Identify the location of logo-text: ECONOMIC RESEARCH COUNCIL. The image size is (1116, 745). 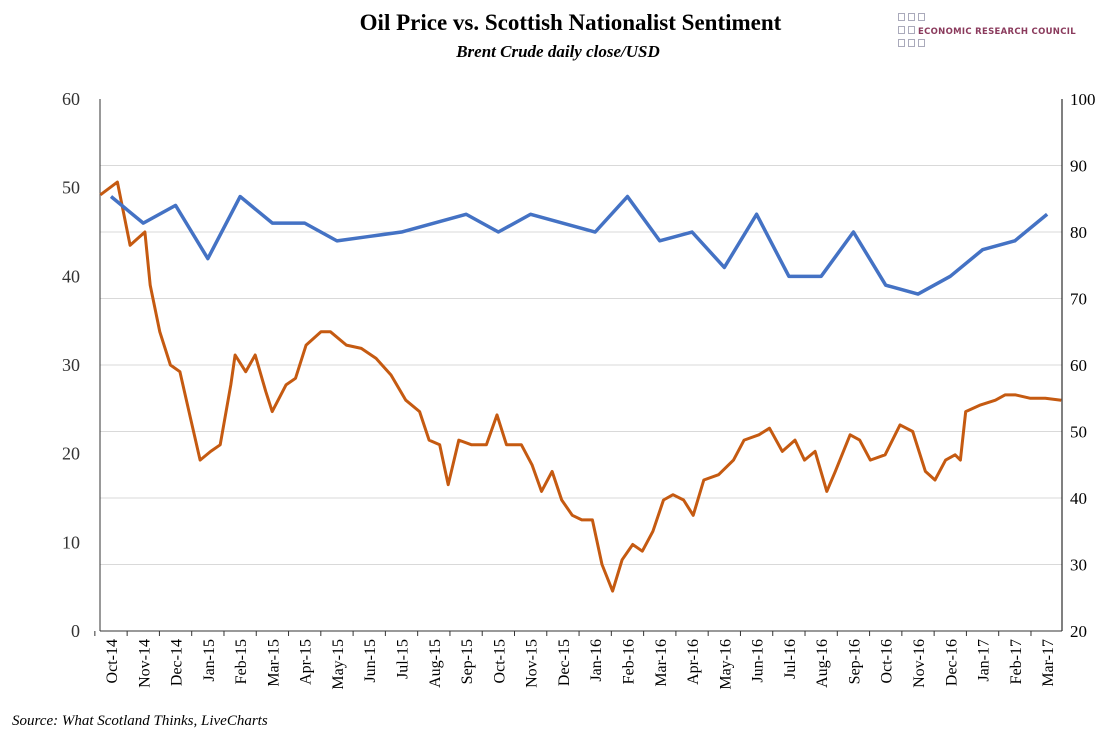
(997, 32).